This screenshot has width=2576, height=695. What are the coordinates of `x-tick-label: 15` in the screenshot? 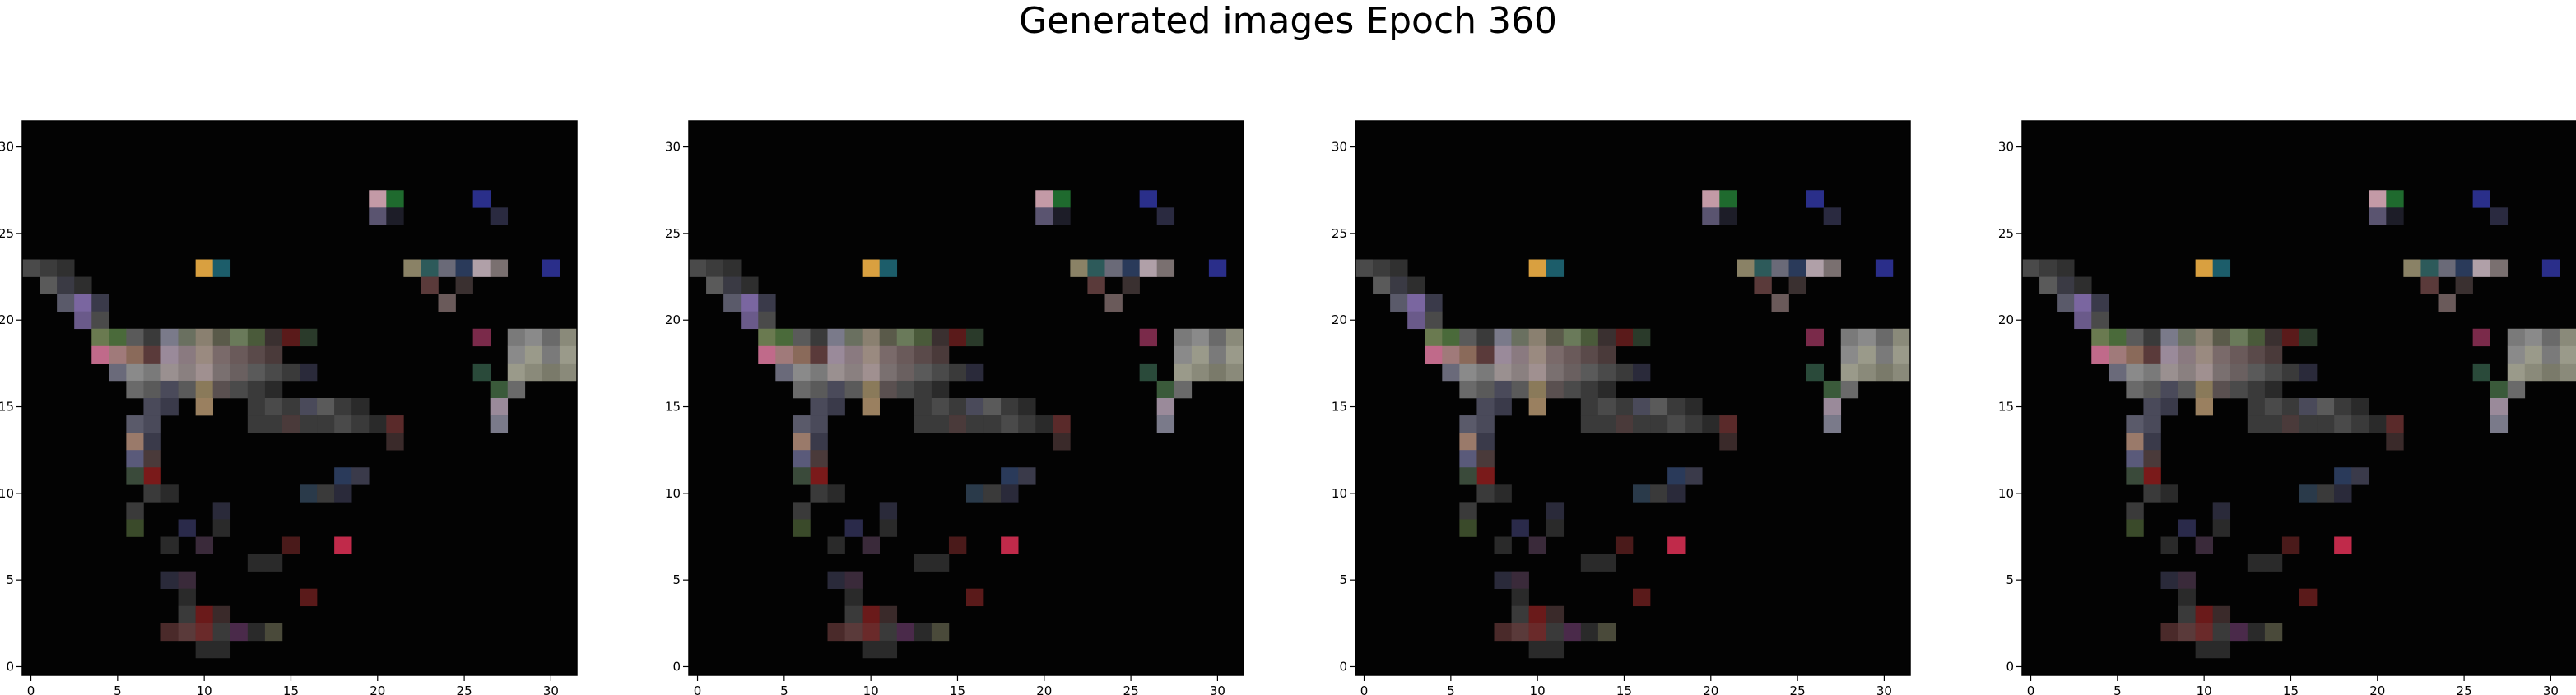 It's located at (2291, 689).